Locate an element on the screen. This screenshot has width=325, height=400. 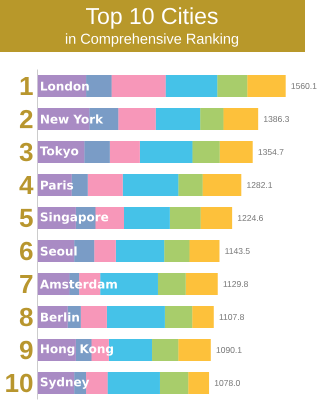
y-tick-label: Tokyo is located at coordinates (59, 152).